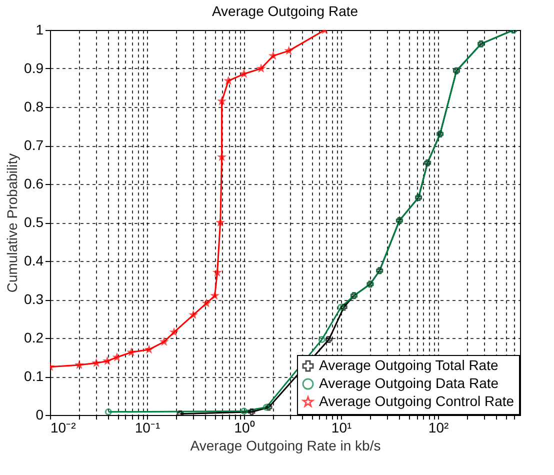 Image resolution: width=554 pixels, height=475 pixels. Describe the element at coordinates (34, 184) in the screenshot. I see `y-tick-label: 0.6` at that location.